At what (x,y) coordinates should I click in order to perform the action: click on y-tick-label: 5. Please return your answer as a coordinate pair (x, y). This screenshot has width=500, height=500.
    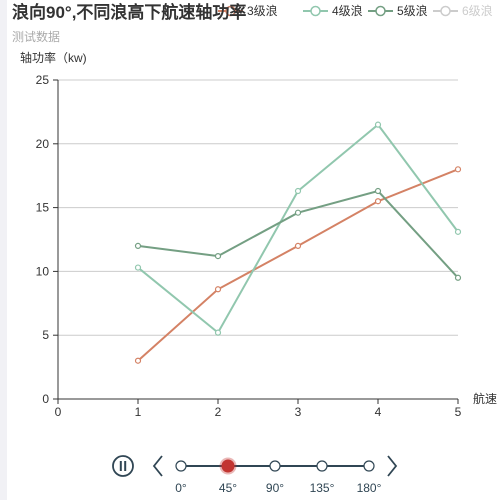
    Looking at the image, I should click on (45, 335).